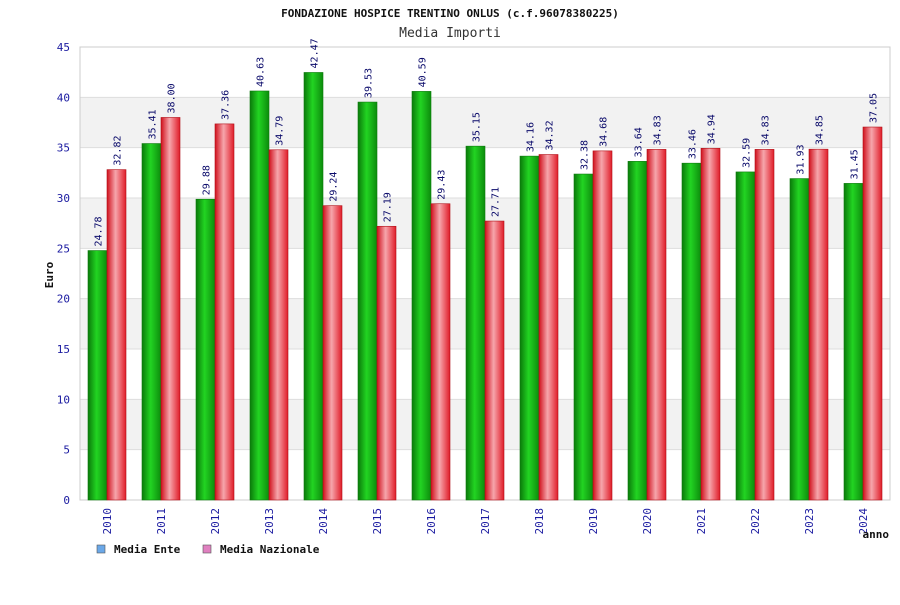 The height and width of the screenshot is (605, 900). I want to click on bar-media-ente-2015, so click(367, 301).